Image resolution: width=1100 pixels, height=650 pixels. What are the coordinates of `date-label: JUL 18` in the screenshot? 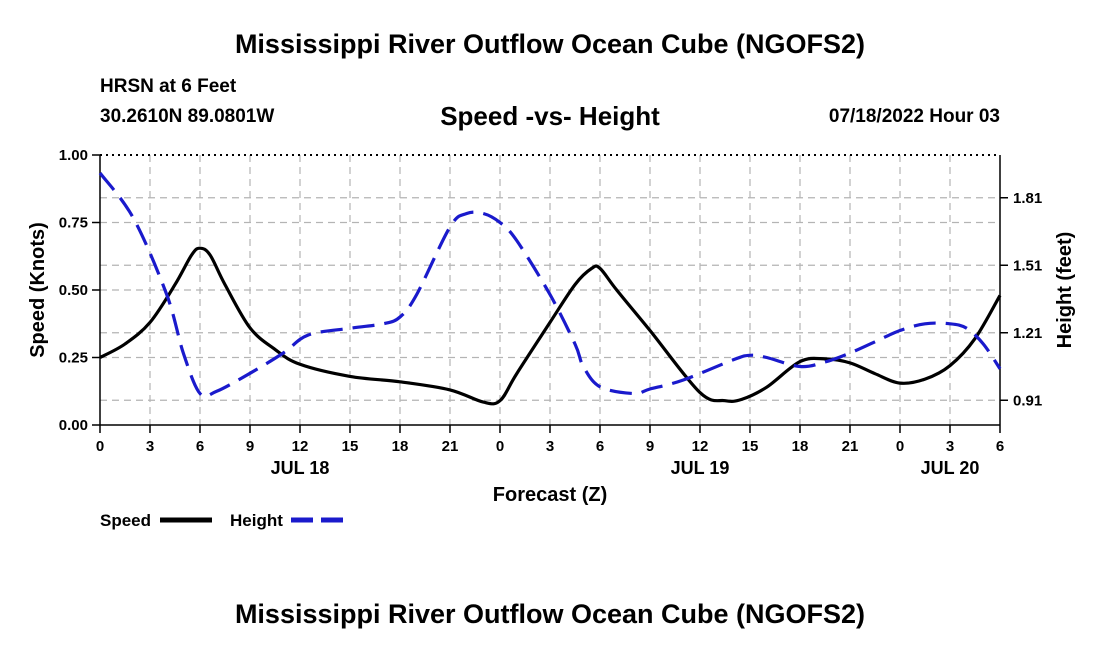 It's located at (300, 468).